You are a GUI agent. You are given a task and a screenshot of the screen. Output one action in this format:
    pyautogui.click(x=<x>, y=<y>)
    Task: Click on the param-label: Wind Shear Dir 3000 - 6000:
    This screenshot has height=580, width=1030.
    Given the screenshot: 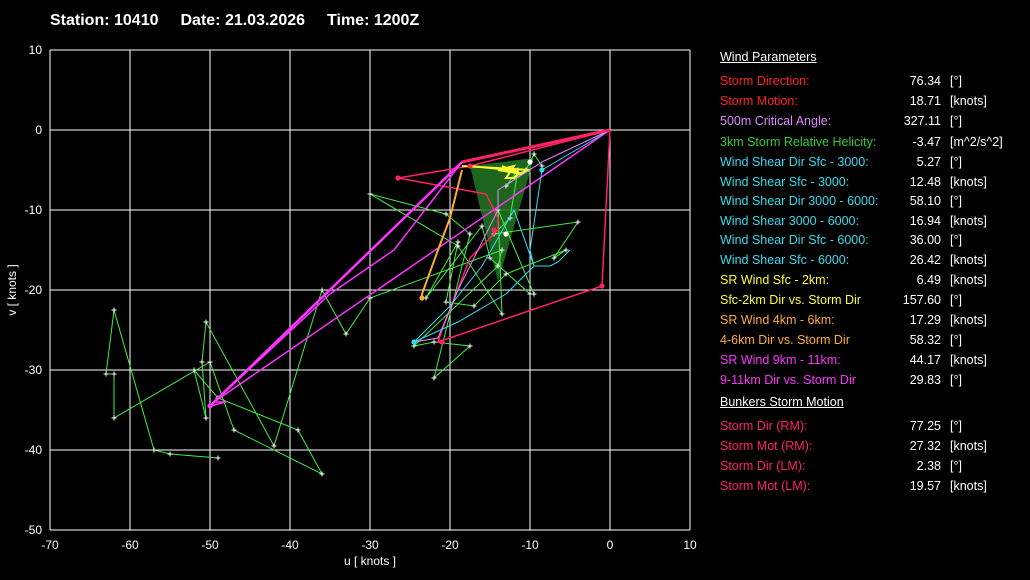 What is the action you would take?
    pyautogui.click(x=799, y=201)
    